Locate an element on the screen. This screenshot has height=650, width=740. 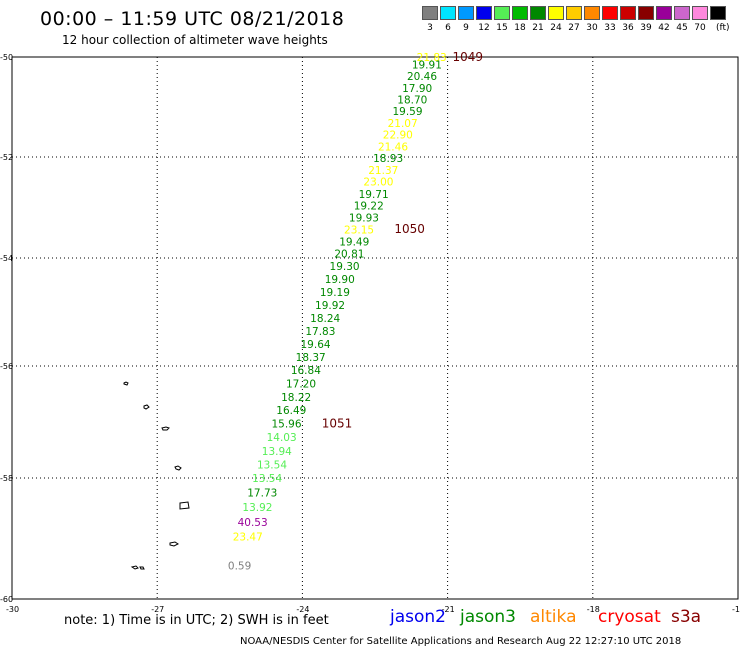
pass-number-label: 1050 is located at coordinates (409, 229).